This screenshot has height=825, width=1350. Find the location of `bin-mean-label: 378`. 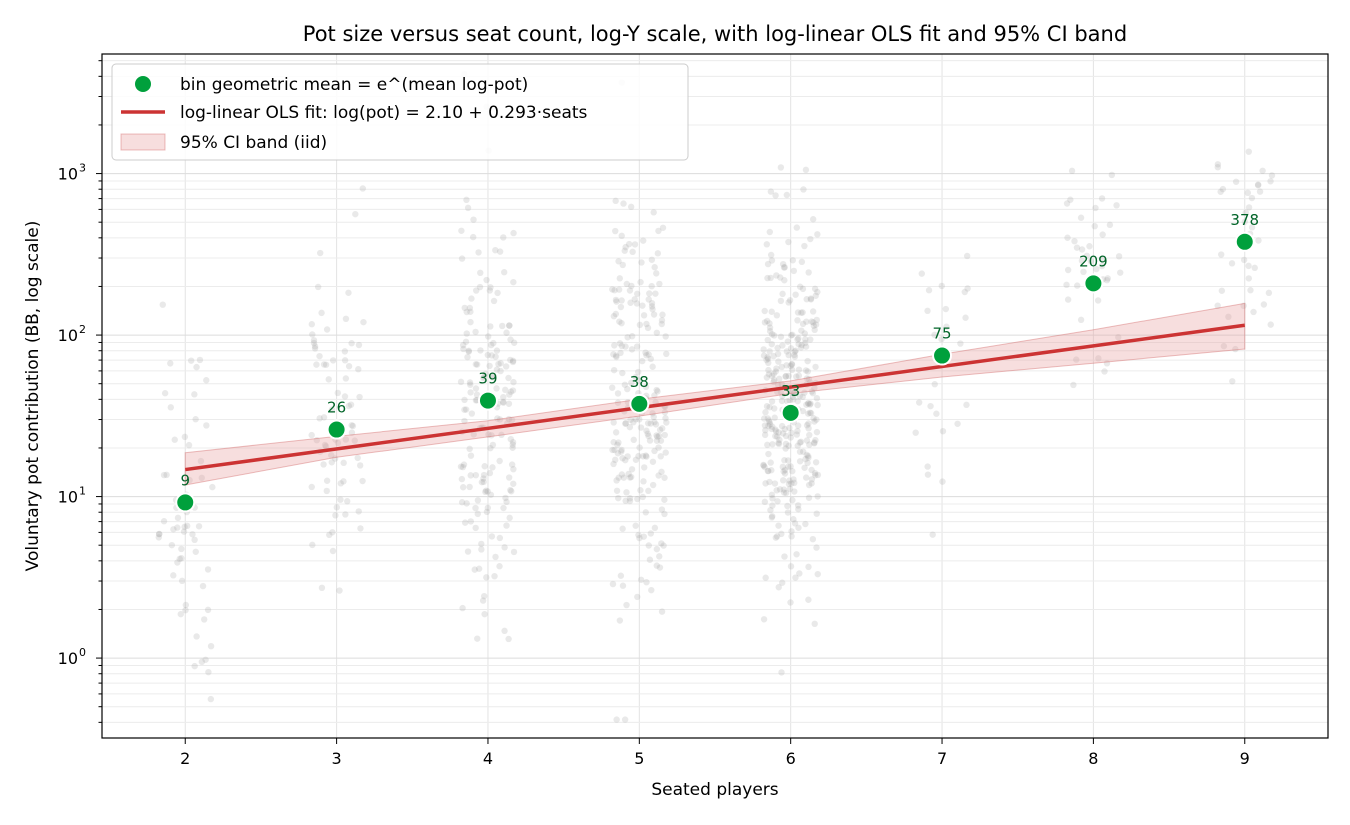

bin-mean-label: 378 is located at coordinates (1244, 220).